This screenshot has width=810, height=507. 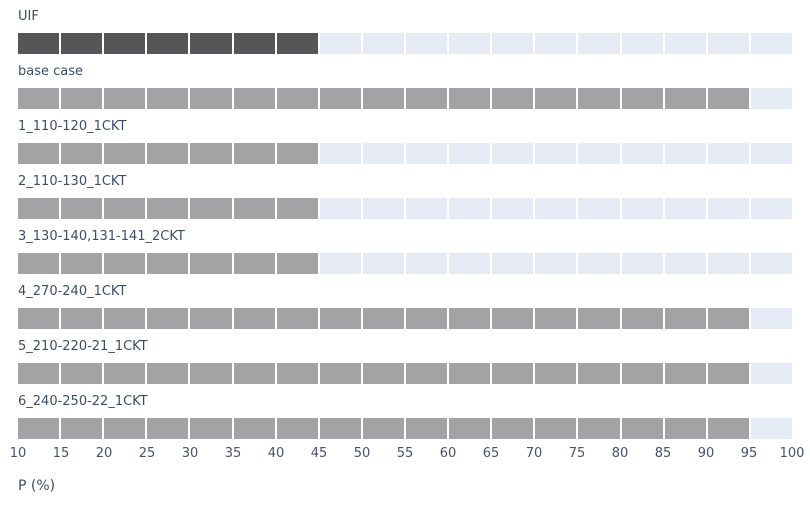 I want to click on bar-row: 2_110-130_1CKT, so click(x=405, y=192).